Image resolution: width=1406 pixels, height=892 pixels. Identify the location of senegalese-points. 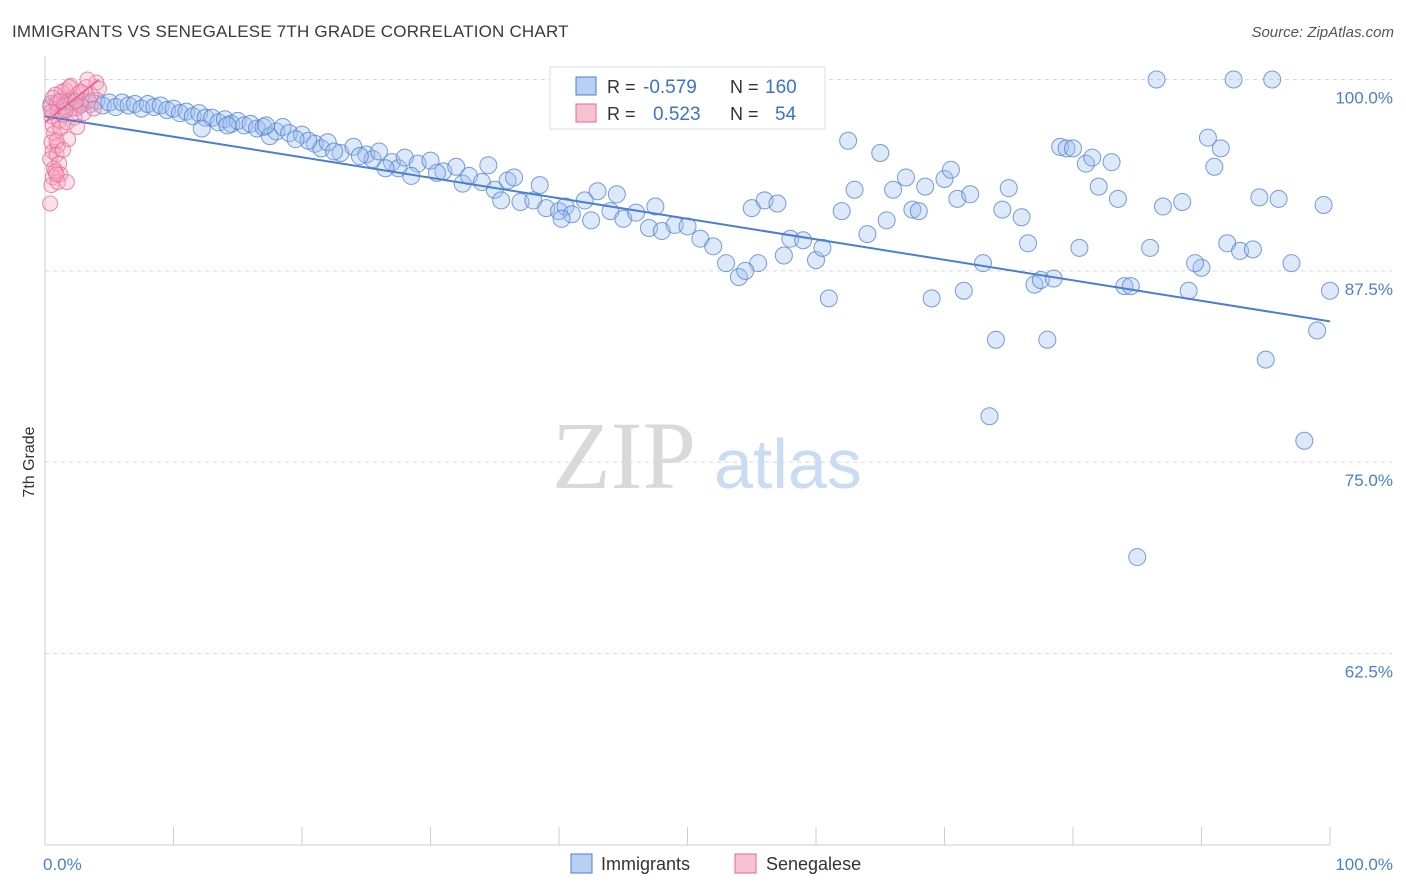
(74, 141).